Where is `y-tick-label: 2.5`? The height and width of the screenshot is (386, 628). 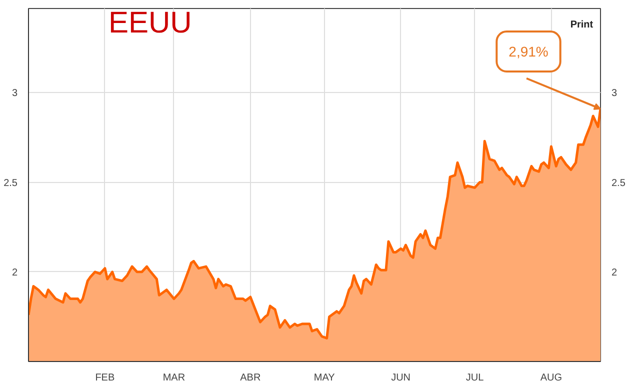 y-tick-label: 2.5 is located at coordinates (11, 183).